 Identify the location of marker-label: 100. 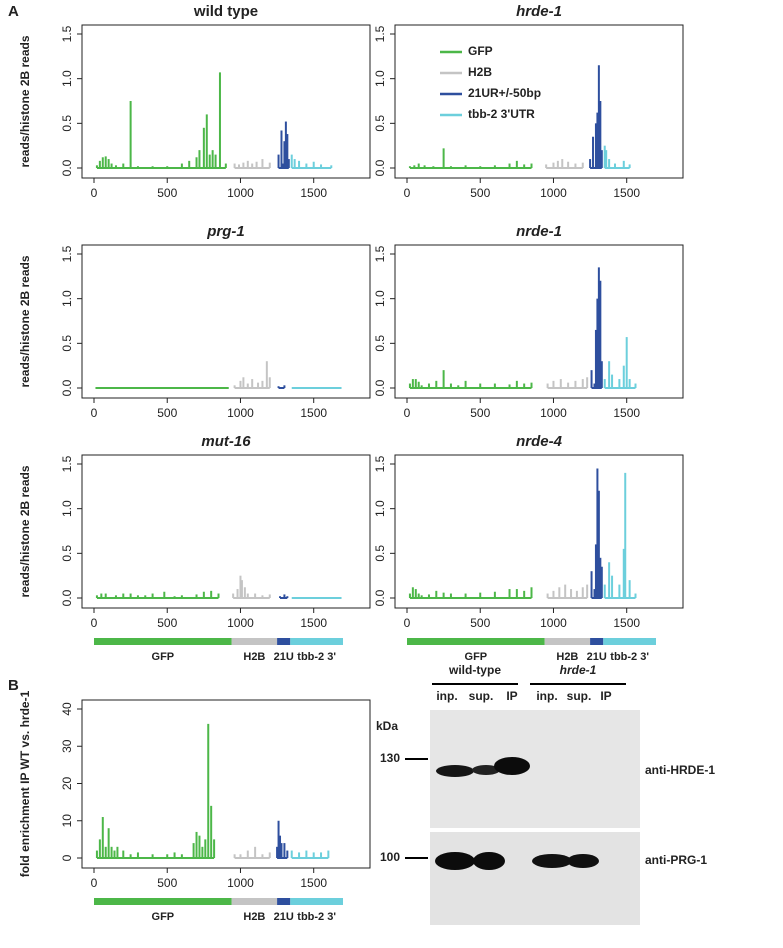
(390, 857).